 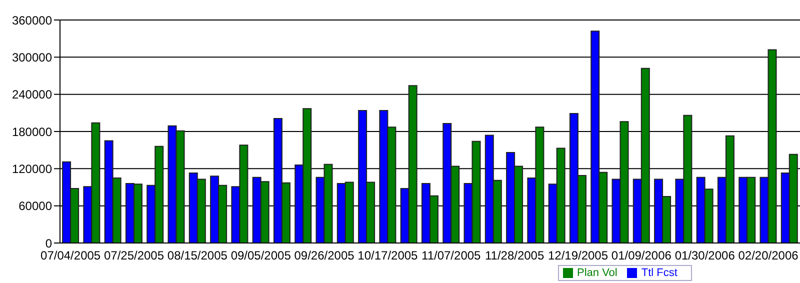 What do you see at coordinates (452, 255) in the screenshot?
I see `x-tick-label: 11/07/2005` at bounding box center [452, 255].